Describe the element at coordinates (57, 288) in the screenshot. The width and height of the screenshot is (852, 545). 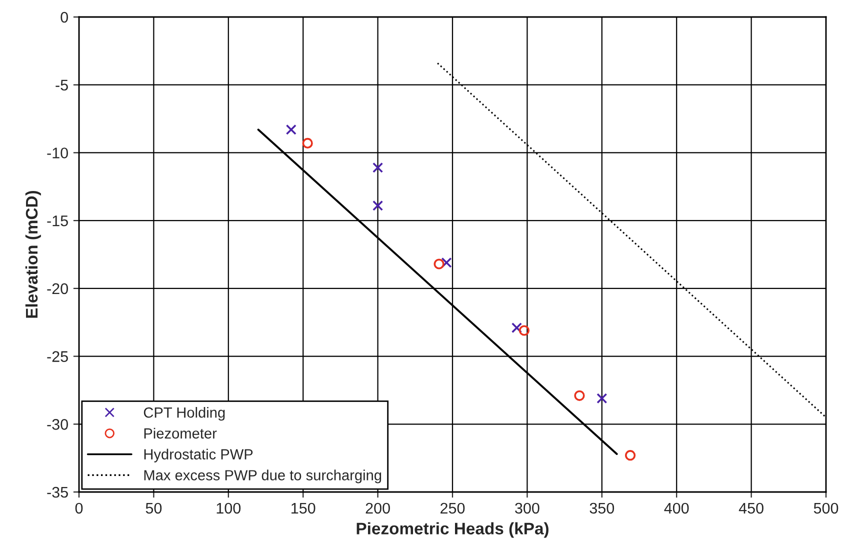
I see `y-tick-label: -20` at that location.